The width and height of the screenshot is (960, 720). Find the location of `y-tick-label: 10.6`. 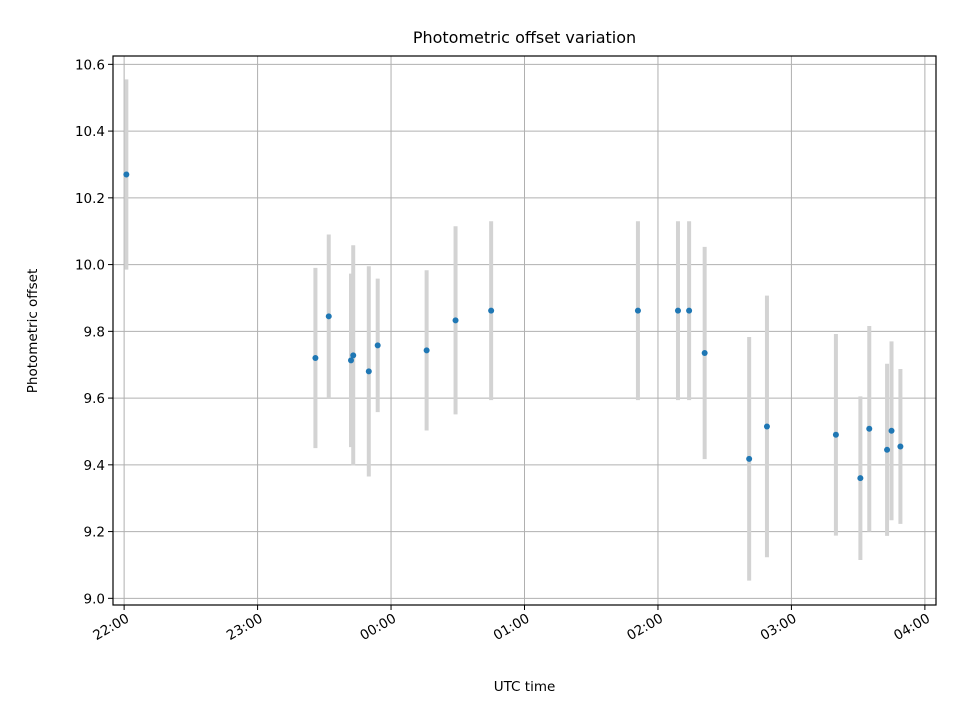

y-tick-label: 10.6 is located at coordinates (90, 65).